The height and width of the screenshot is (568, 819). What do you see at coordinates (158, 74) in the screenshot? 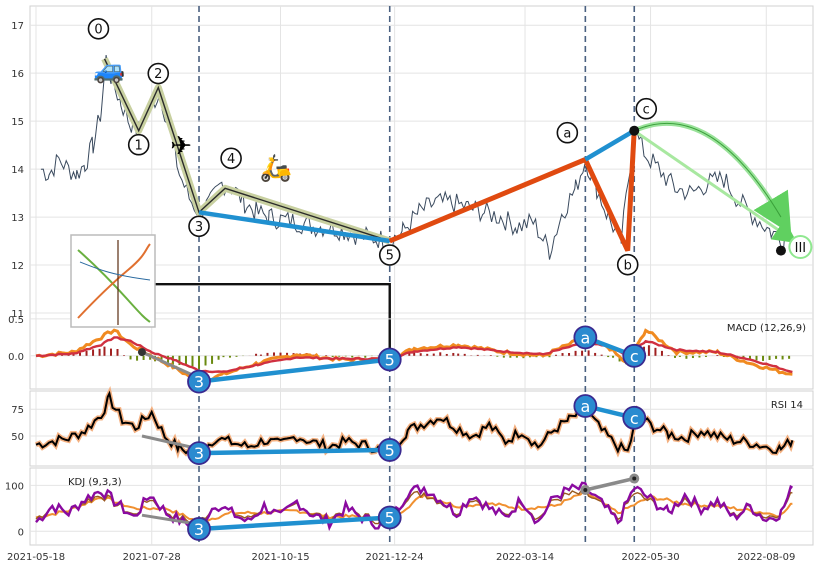
I see `wave-2-text: 2` at bounding box center [158, 74].